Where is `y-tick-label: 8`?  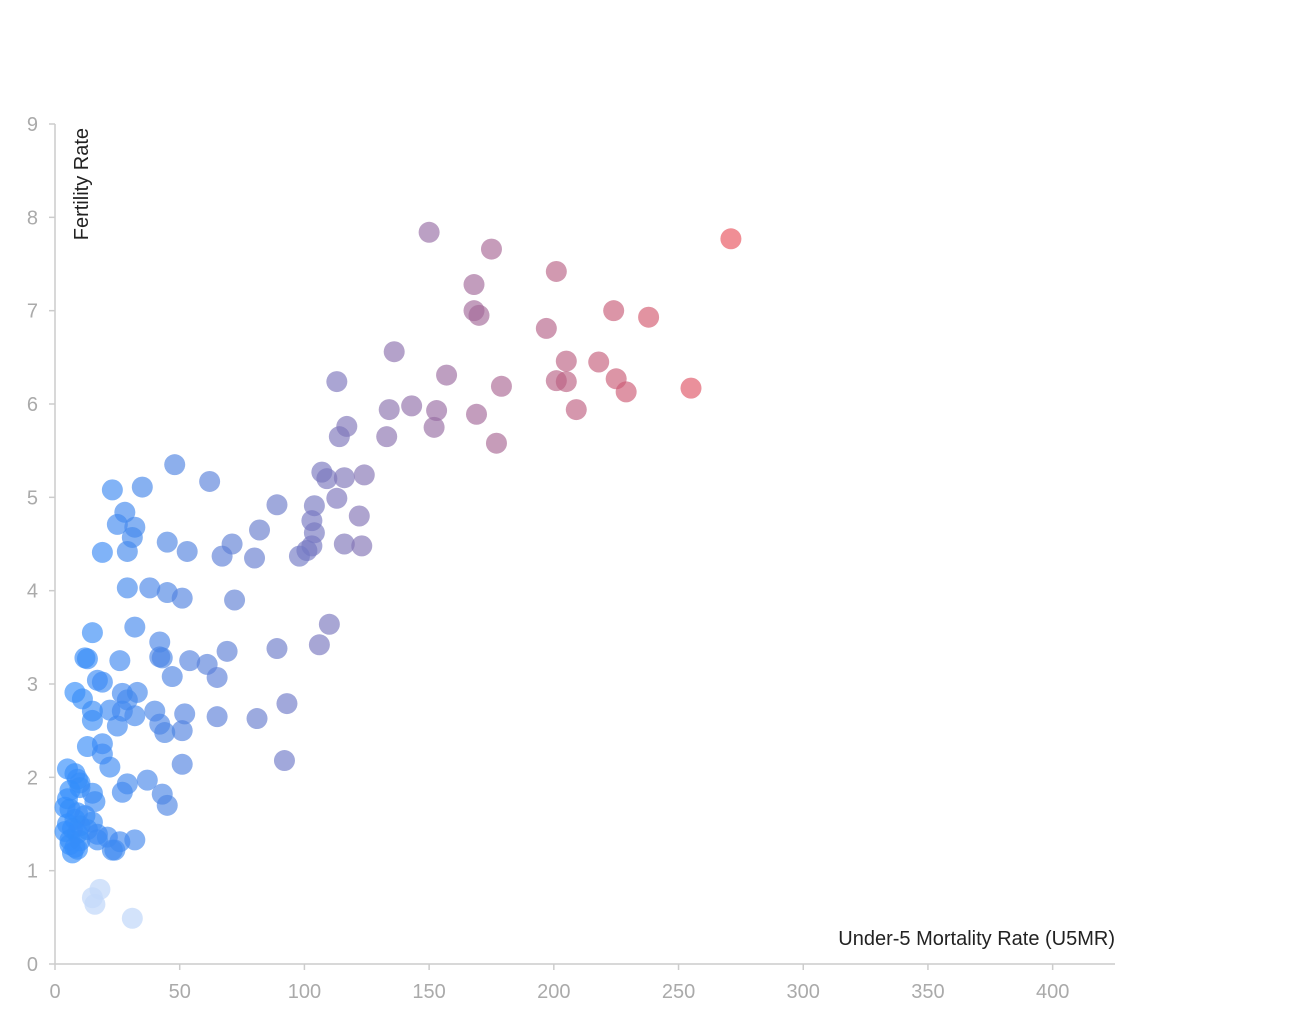 y-tick-label: 8 is located at coordinates (32, 218).